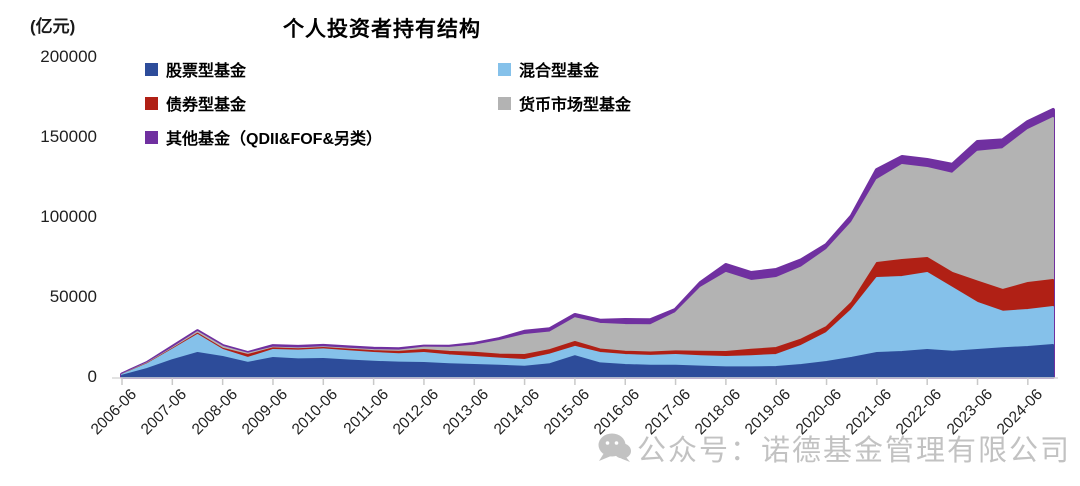 The image size is (1080, 486). Describe the element at coordinates (614, 447) in the screenshot. I see `wechat-icon` at that location.